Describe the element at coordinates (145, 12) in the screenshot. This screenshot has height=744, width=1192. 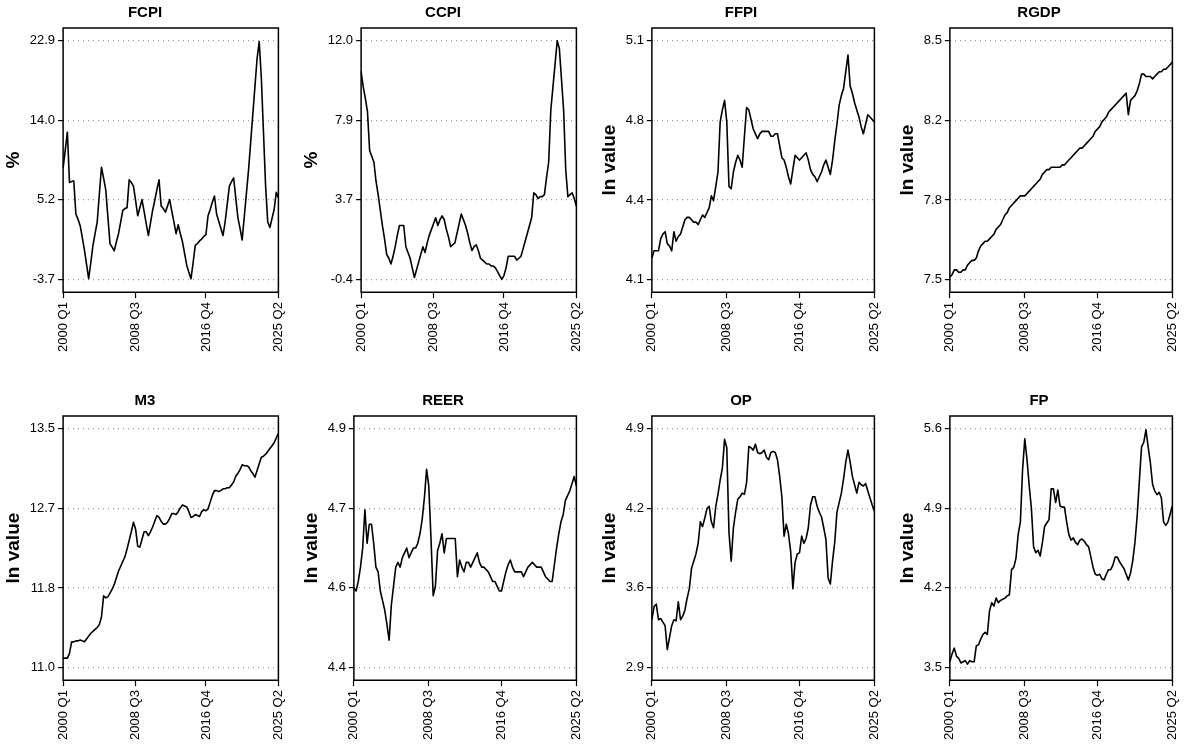
I see `chart-title: FCPI` at that location.